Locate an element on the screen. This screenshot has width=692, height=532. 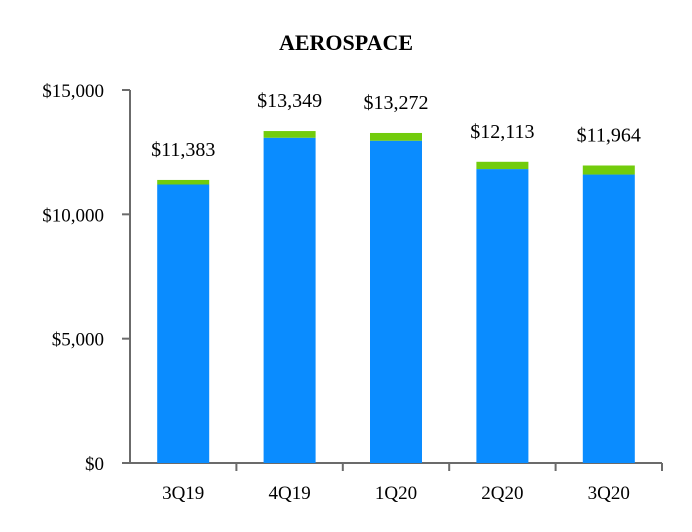
y-tick-label: $10,000 is located at coordinates (73, 215).